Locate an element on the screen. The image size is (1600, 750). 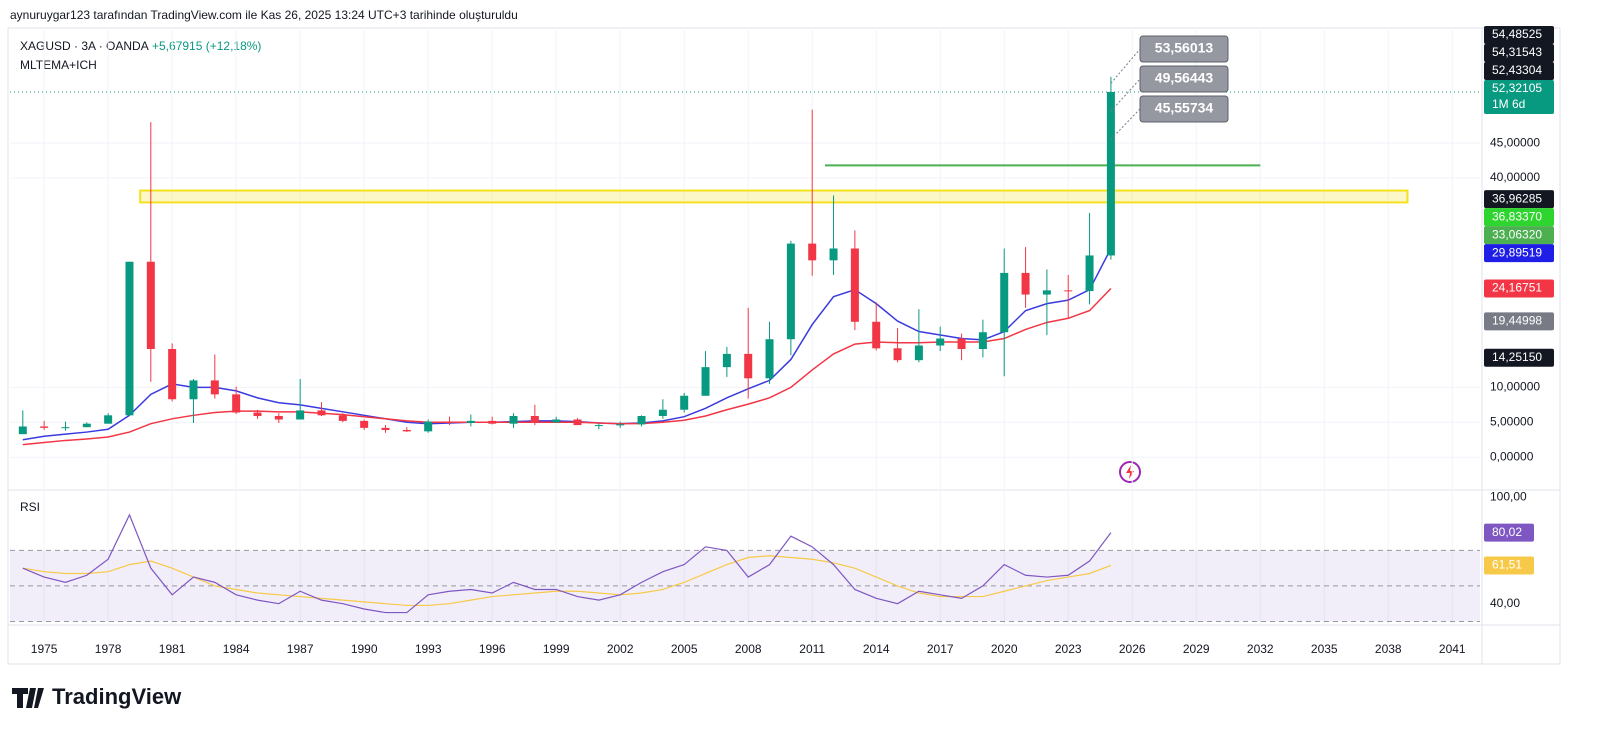
rsi-tag-label: 61,51 is located at coordinates (1507, 565).